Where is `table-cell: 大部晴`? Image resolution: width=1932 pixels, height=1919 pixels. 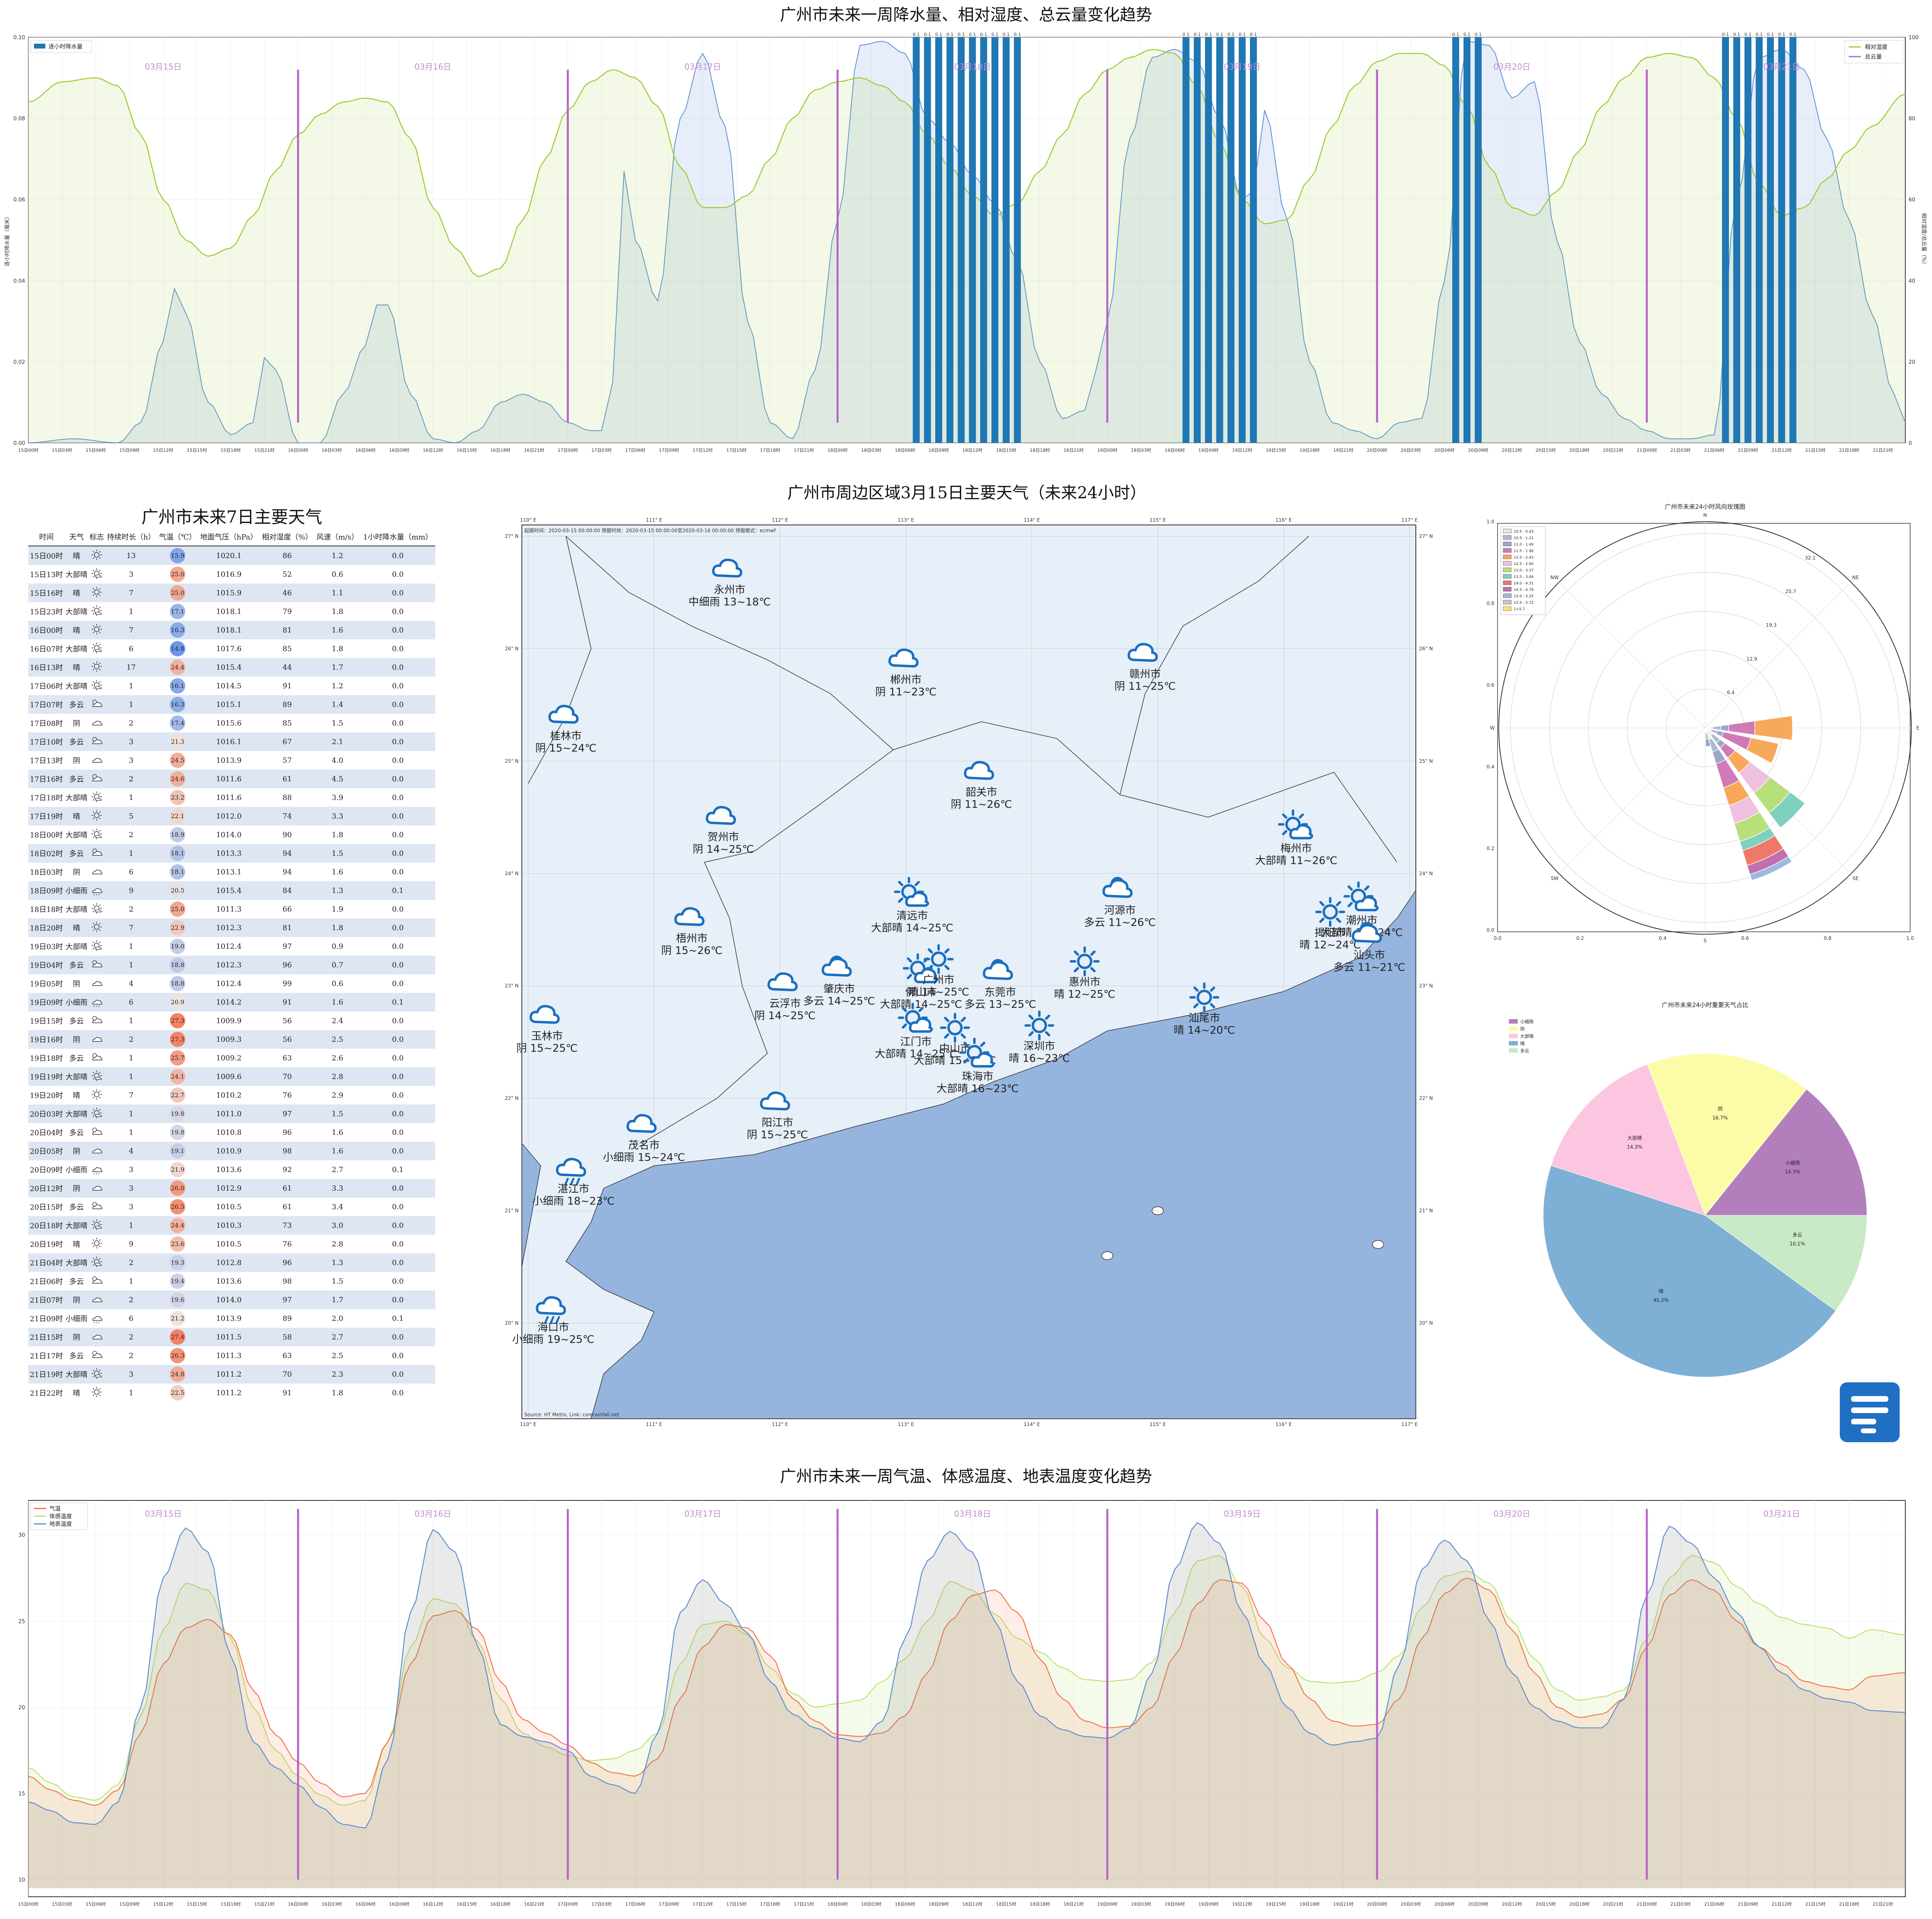
table-cell: 大部晴 is located at coordinates (77, 798).